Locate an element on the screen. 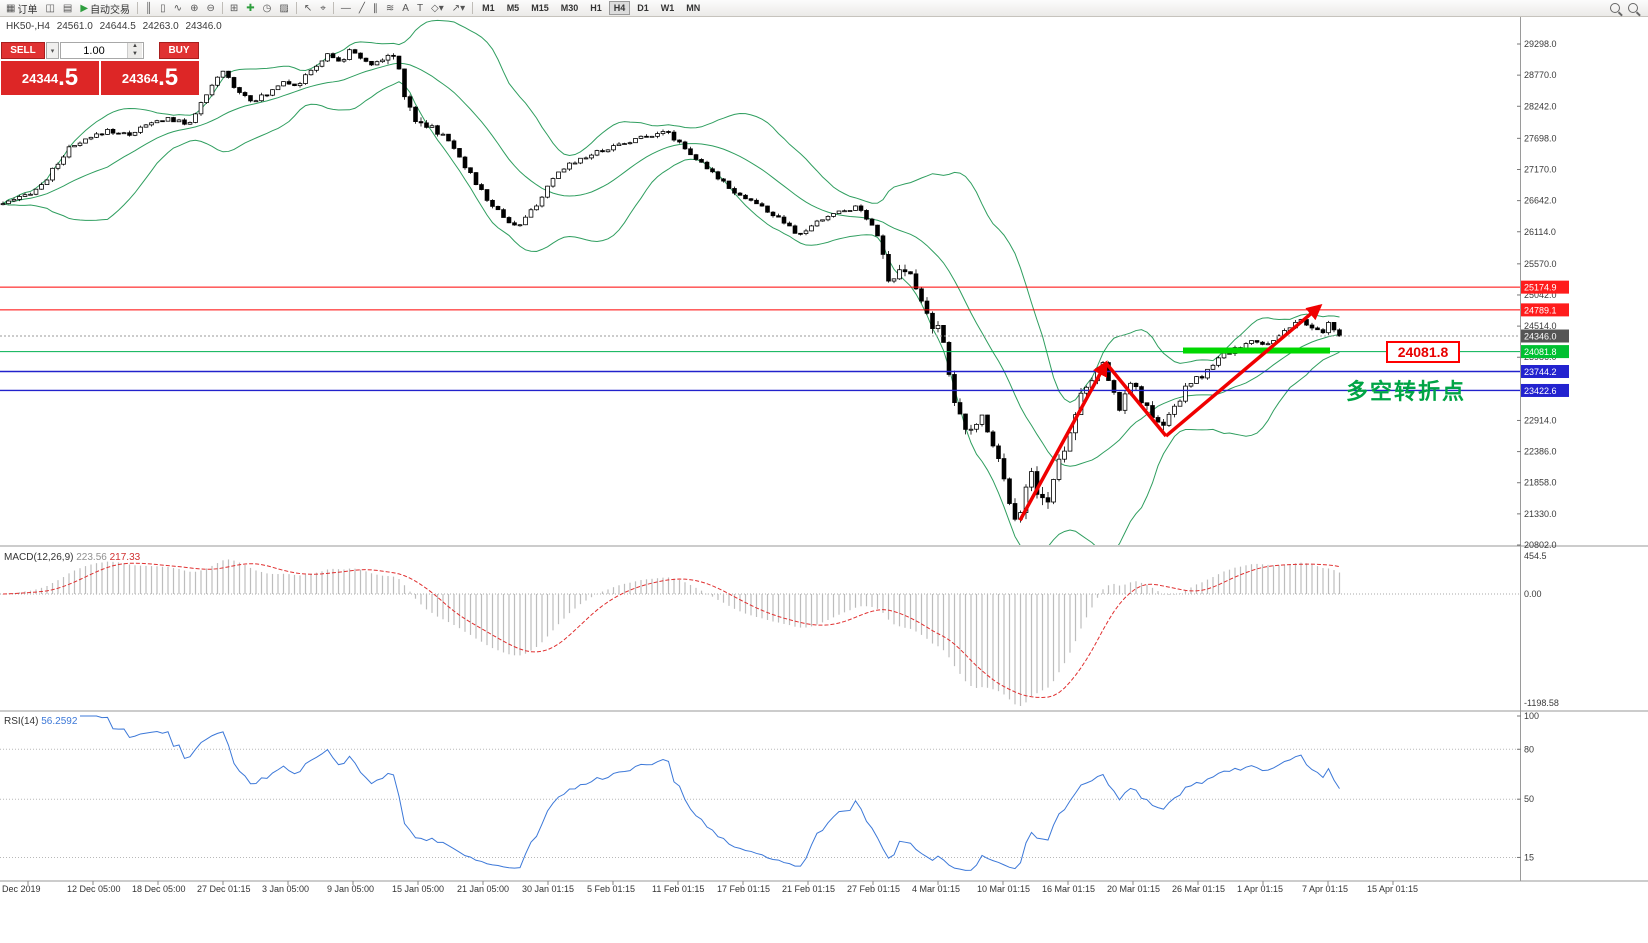  svg-text: 18 Dec 05:00 is located at coordinates (159, 889).